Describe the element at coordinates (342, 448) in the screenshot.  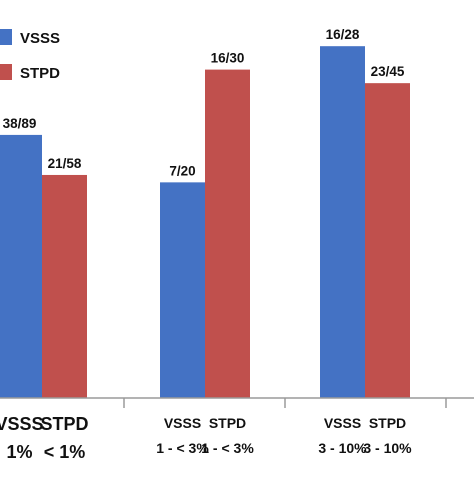
I see `tick-label-vsss-2-1: 3 - 10%` at that location.